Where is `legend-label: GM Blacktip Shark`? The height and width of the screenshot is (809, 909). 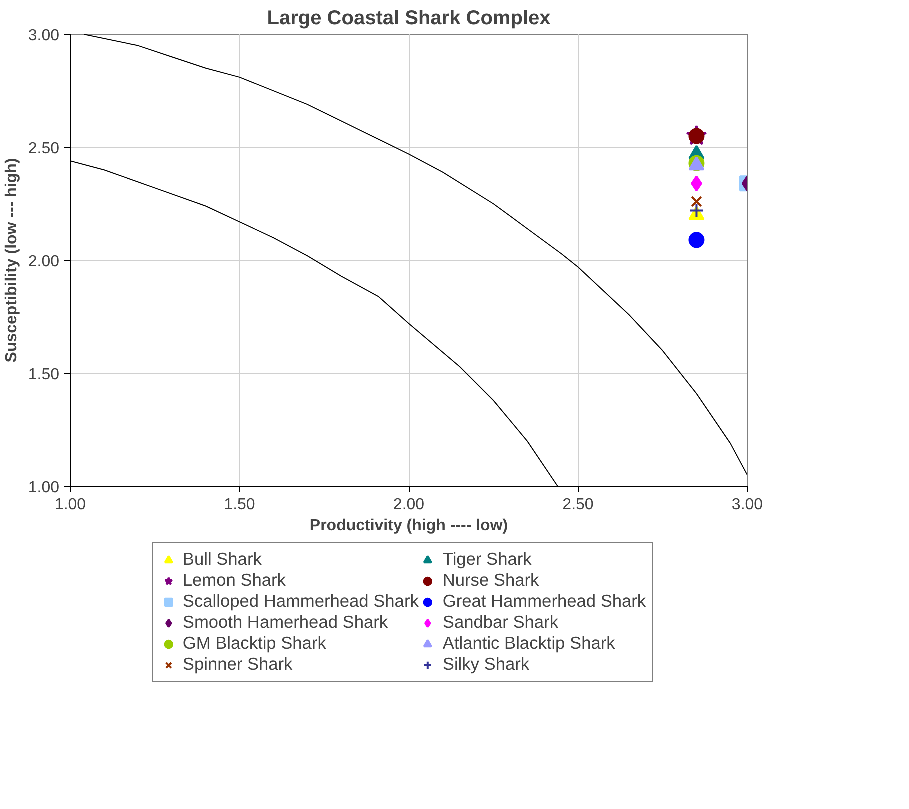 legend-label: GM Blacktip Shark is located at coordinates (254, 643).